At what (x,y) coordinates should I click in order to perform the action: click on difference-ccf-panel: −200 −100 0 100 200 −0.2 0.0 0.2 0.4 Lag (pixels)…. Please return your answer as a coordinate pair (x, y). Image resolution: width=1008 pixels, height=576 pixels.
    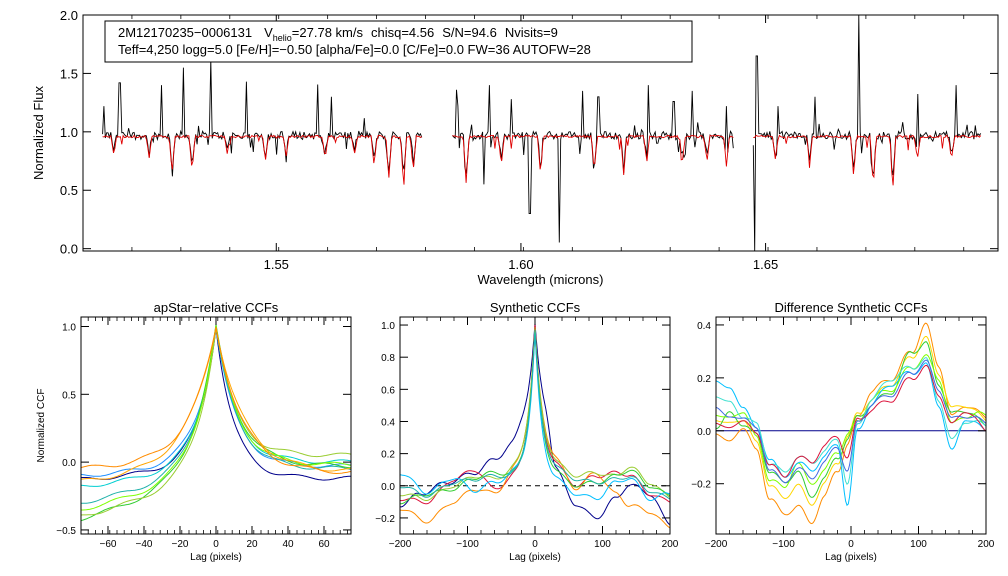
    Looking at the image, I should click on (843, 431).